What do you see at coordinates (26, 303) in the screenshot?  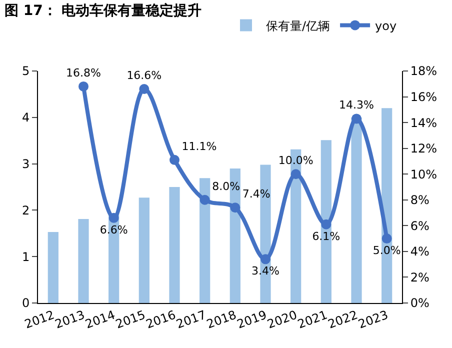 I see `y-tick-label: 0` at bounding box center [26, 303].